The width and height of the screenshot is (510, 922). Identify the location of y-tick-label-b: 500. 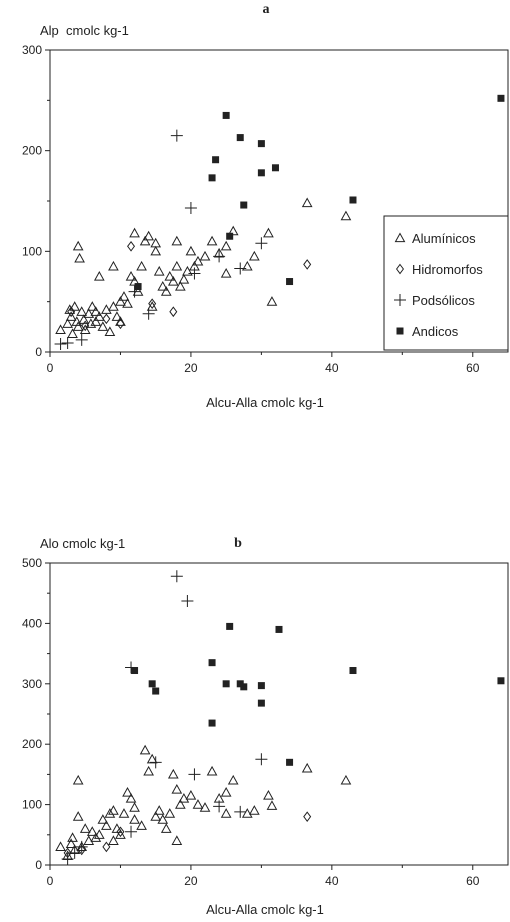
(32, 563).